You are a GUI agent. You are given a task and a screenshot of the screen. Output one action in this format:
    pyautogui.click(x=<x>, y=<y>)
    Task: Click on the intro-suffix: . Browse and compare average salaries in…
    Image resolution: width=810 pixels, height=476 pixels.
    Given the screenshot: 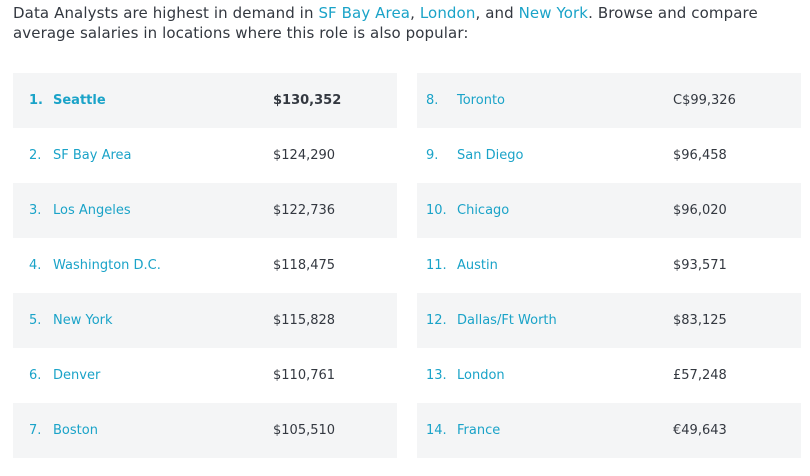 What is the action you would take?
    pyautogui.click(x=385, y=23)
    